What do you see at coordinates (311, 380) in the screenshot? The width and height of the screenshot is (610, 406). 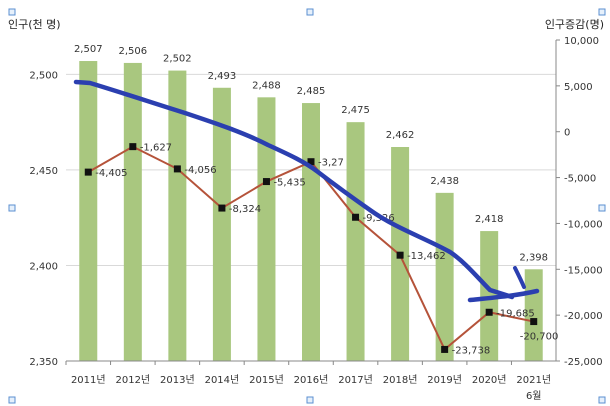 I see `x-tick-label: 2016년` at bounding box center [311, 380].